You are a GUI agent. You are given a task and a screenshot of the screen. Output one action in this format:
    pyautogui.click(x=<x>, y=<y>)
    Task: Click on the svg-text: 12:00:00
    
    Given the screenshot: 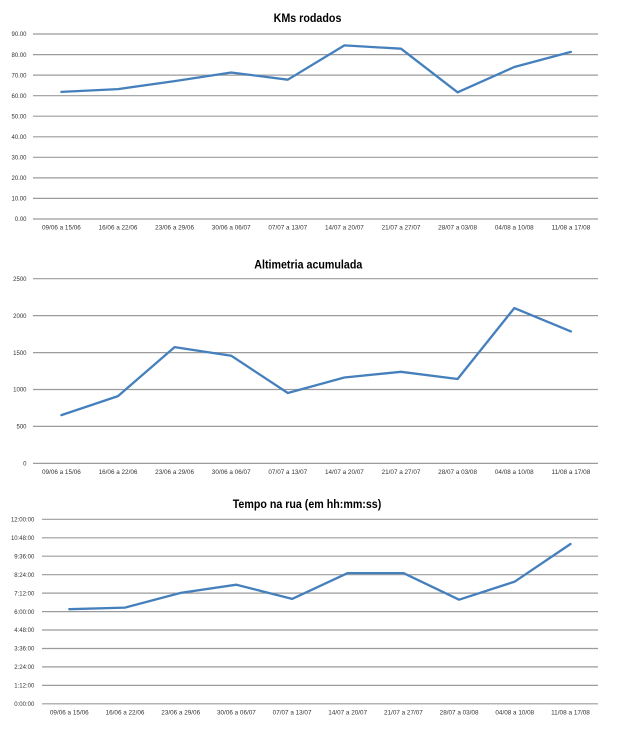 What is the action you would take?
    pyautogui.click(x=23, y=521)
    